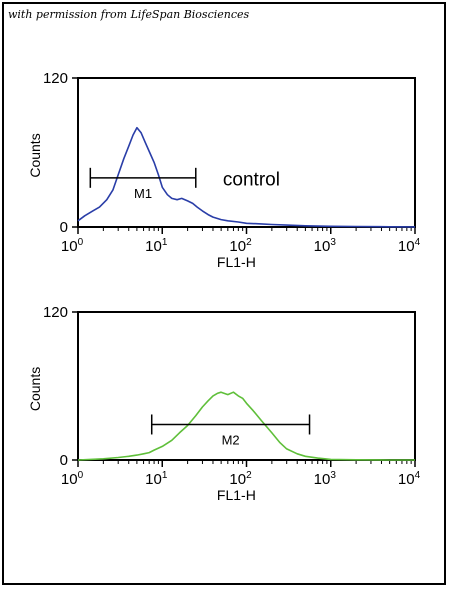 The height and width of the screenshot is (589, 450). What do you see at coordinates (251, 179) in the screenshot?
I see `panel-annotation: control` at bounding box center [251, 179].